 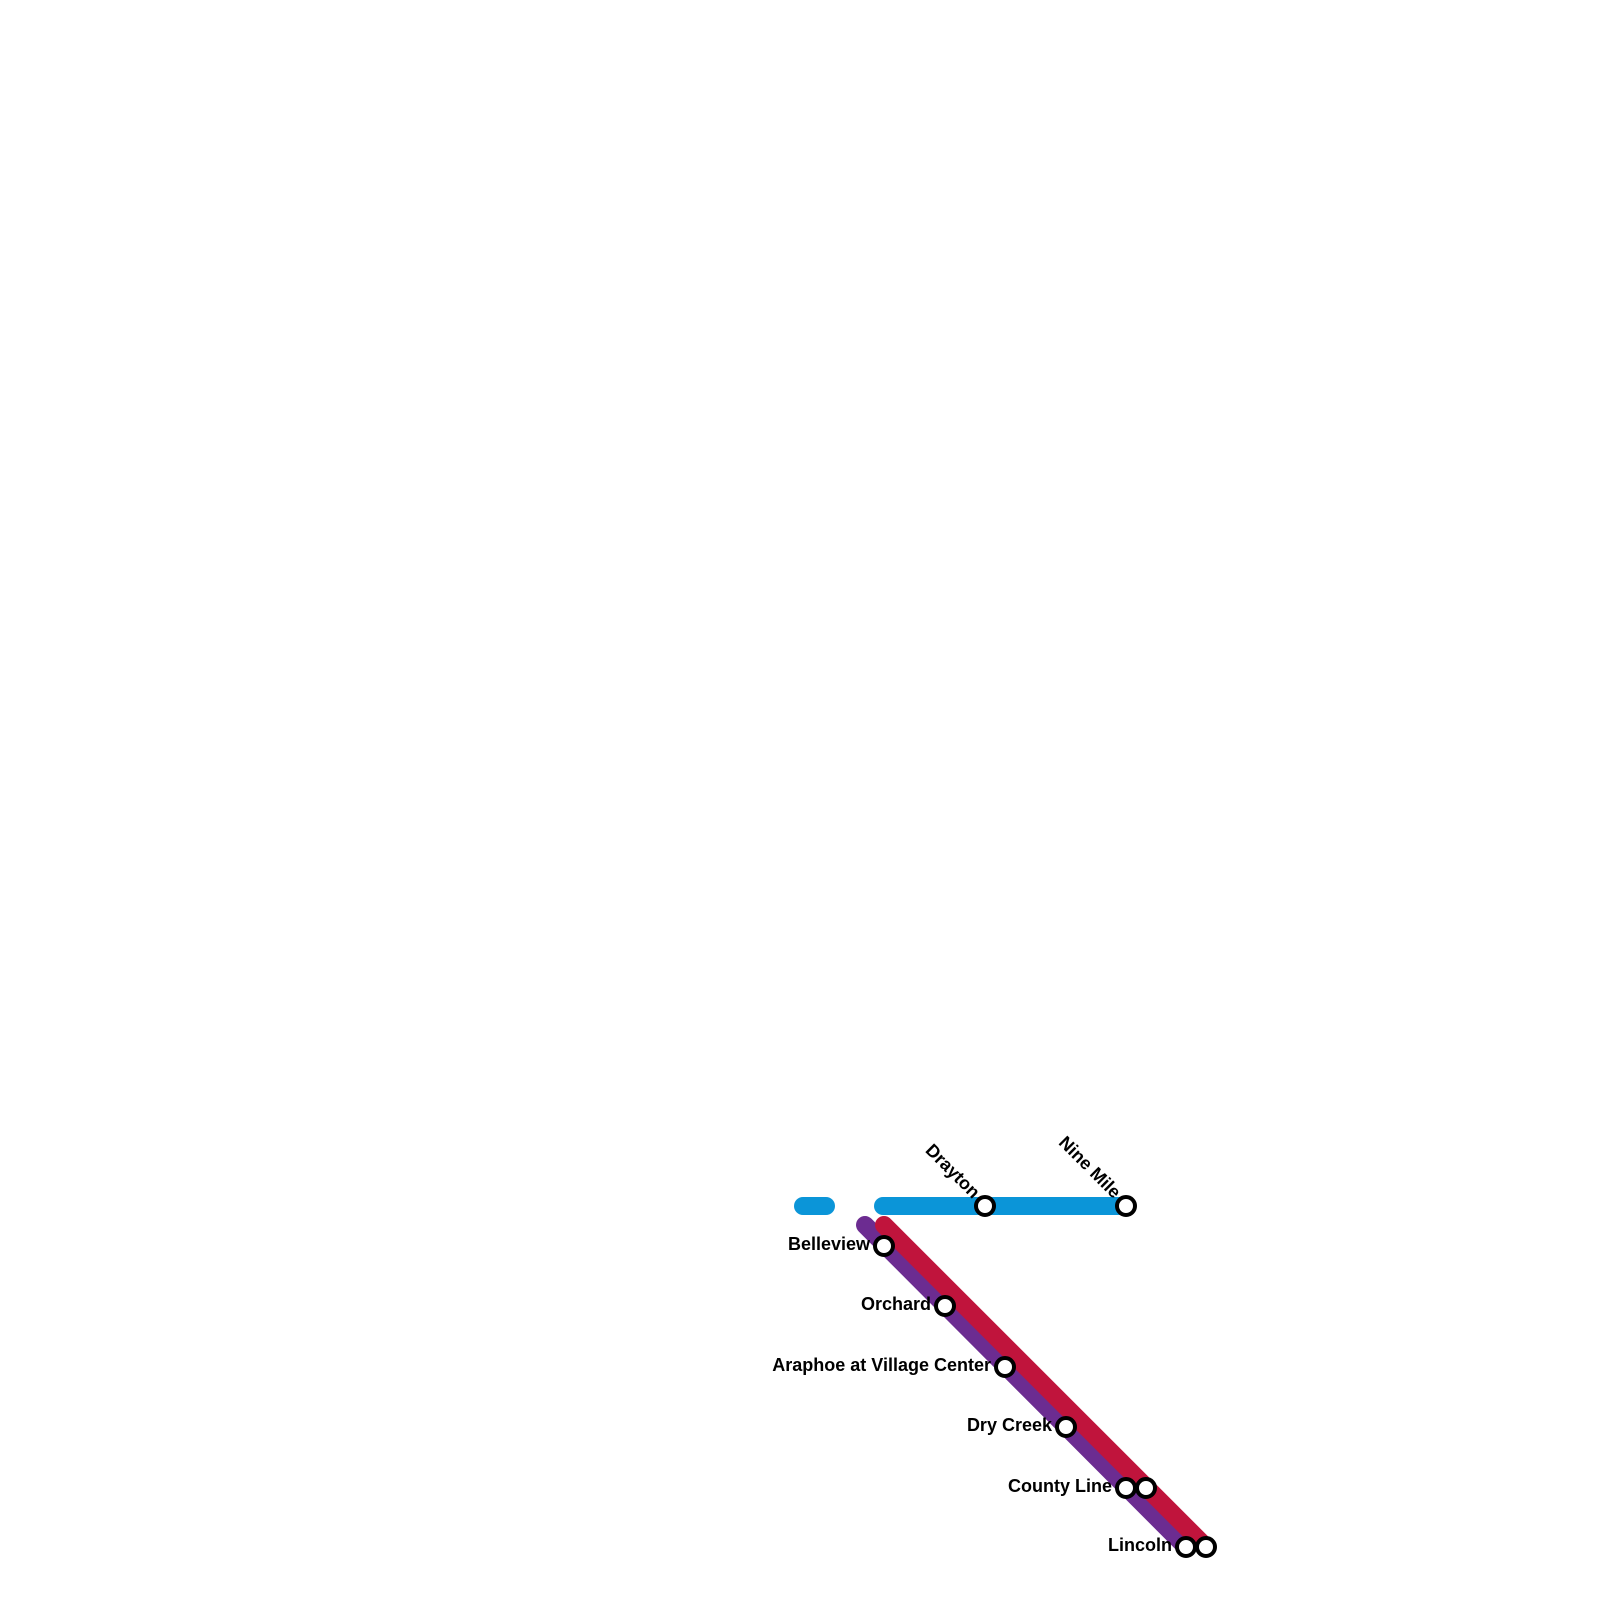 What do you see at coordinates (1060, 1486) in the screenshot?
I see `station-label: County Line` at bounding box center [1060, 1486].